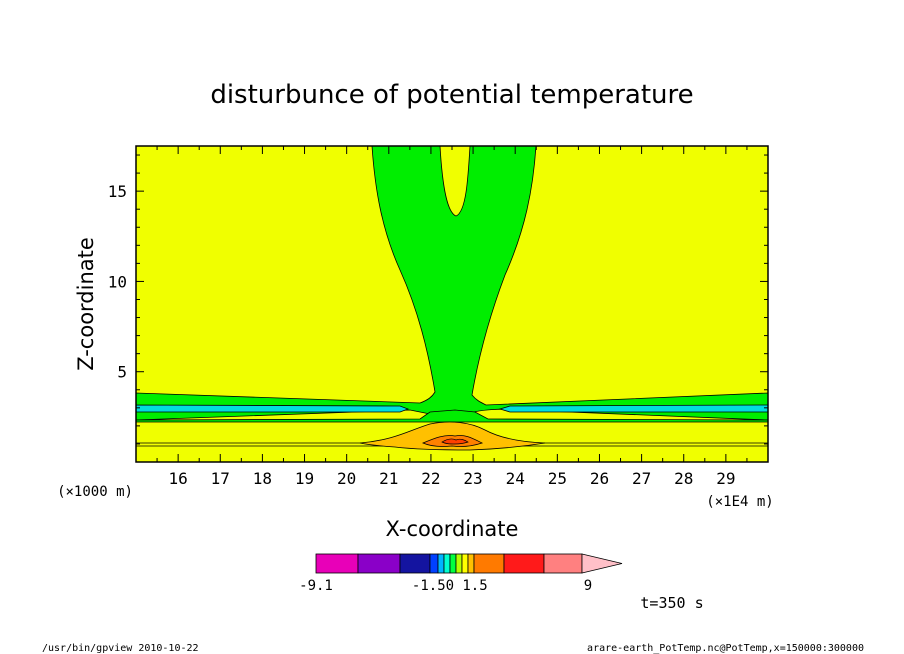  What do you see at coordinates (122, 372) in the screenshot?
I see `y-tick-label: 5` at bounding box center [122, 372].